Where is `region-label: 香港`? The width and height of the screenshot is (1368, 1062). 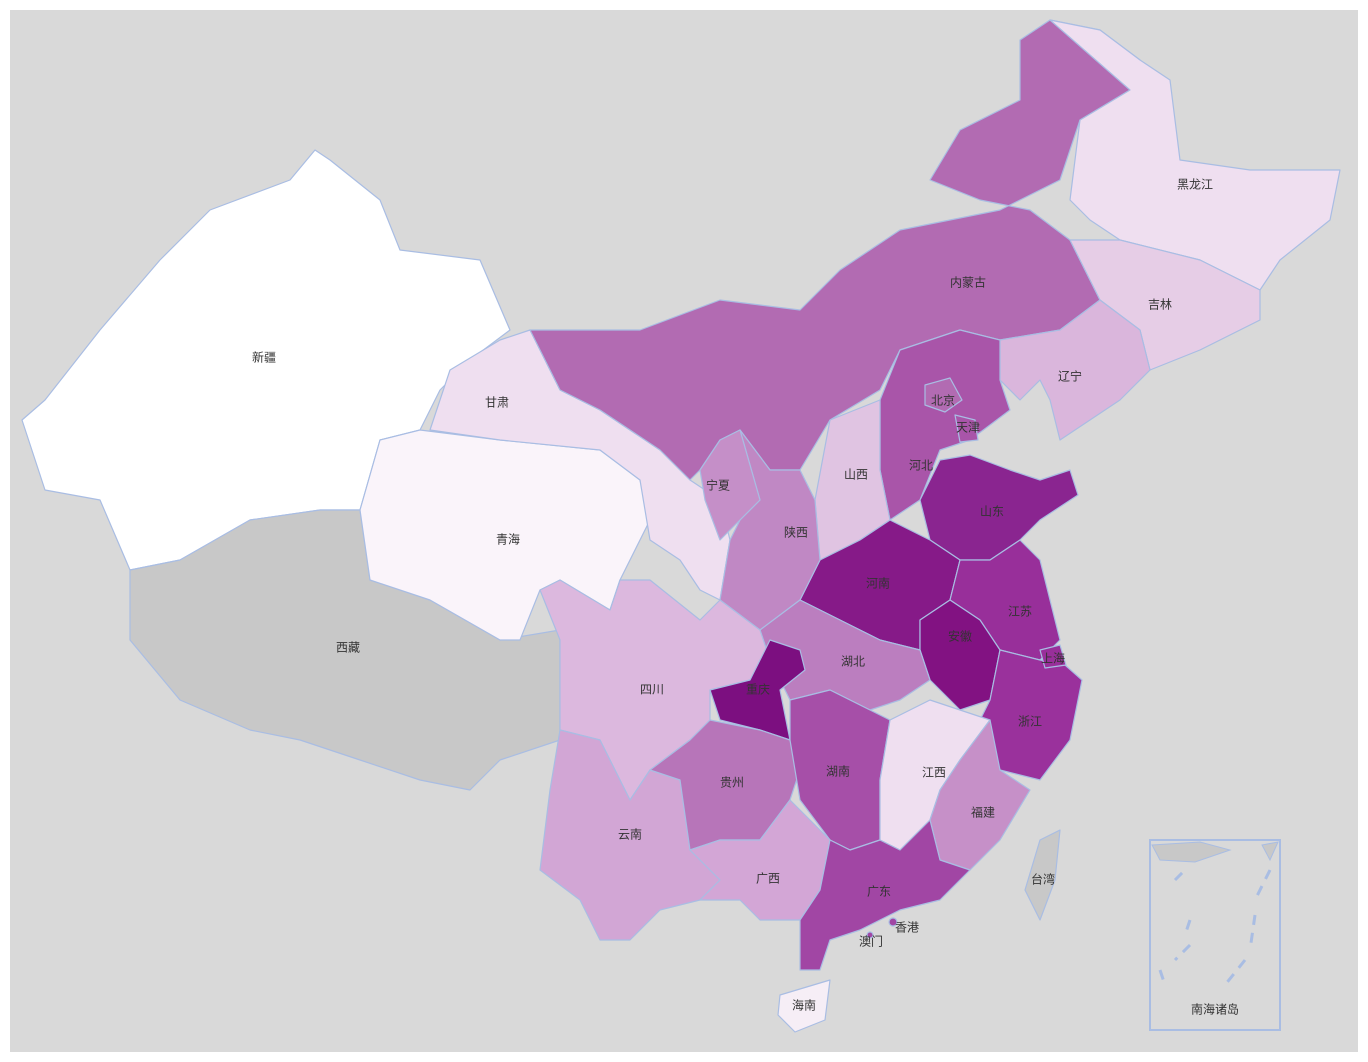
region-label: 香港 is located at coordinates (907, 928).